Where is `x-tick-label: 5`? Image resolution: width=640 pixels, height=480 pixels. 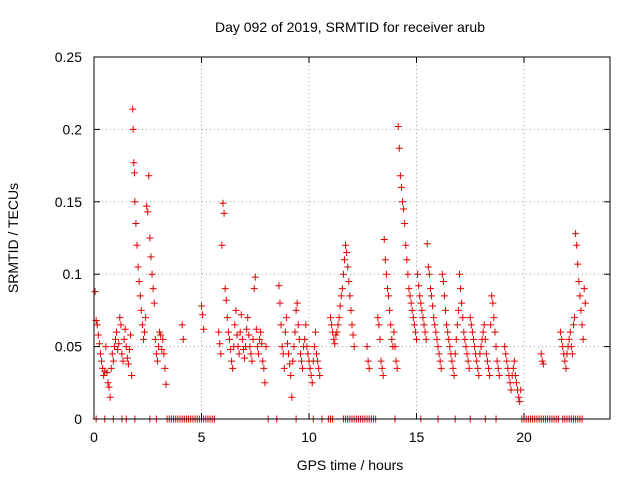
x-tick-label: 5 is located at coordinates (202, 437).